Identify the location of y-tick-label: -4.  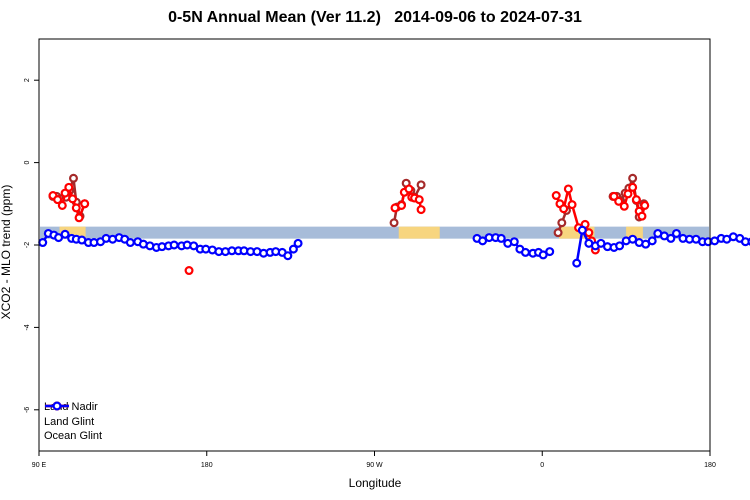
(27, 327).